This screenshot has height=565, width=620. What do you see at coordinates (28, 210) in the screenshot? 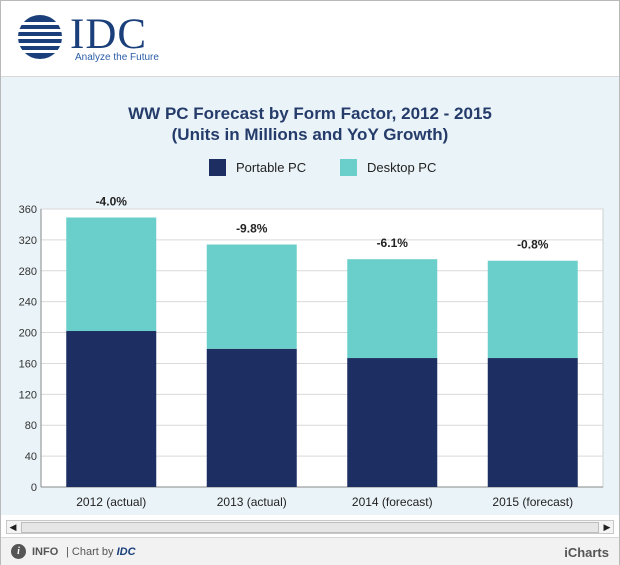
I see `y-tick-label: 360` at bounding box center [28, 210].